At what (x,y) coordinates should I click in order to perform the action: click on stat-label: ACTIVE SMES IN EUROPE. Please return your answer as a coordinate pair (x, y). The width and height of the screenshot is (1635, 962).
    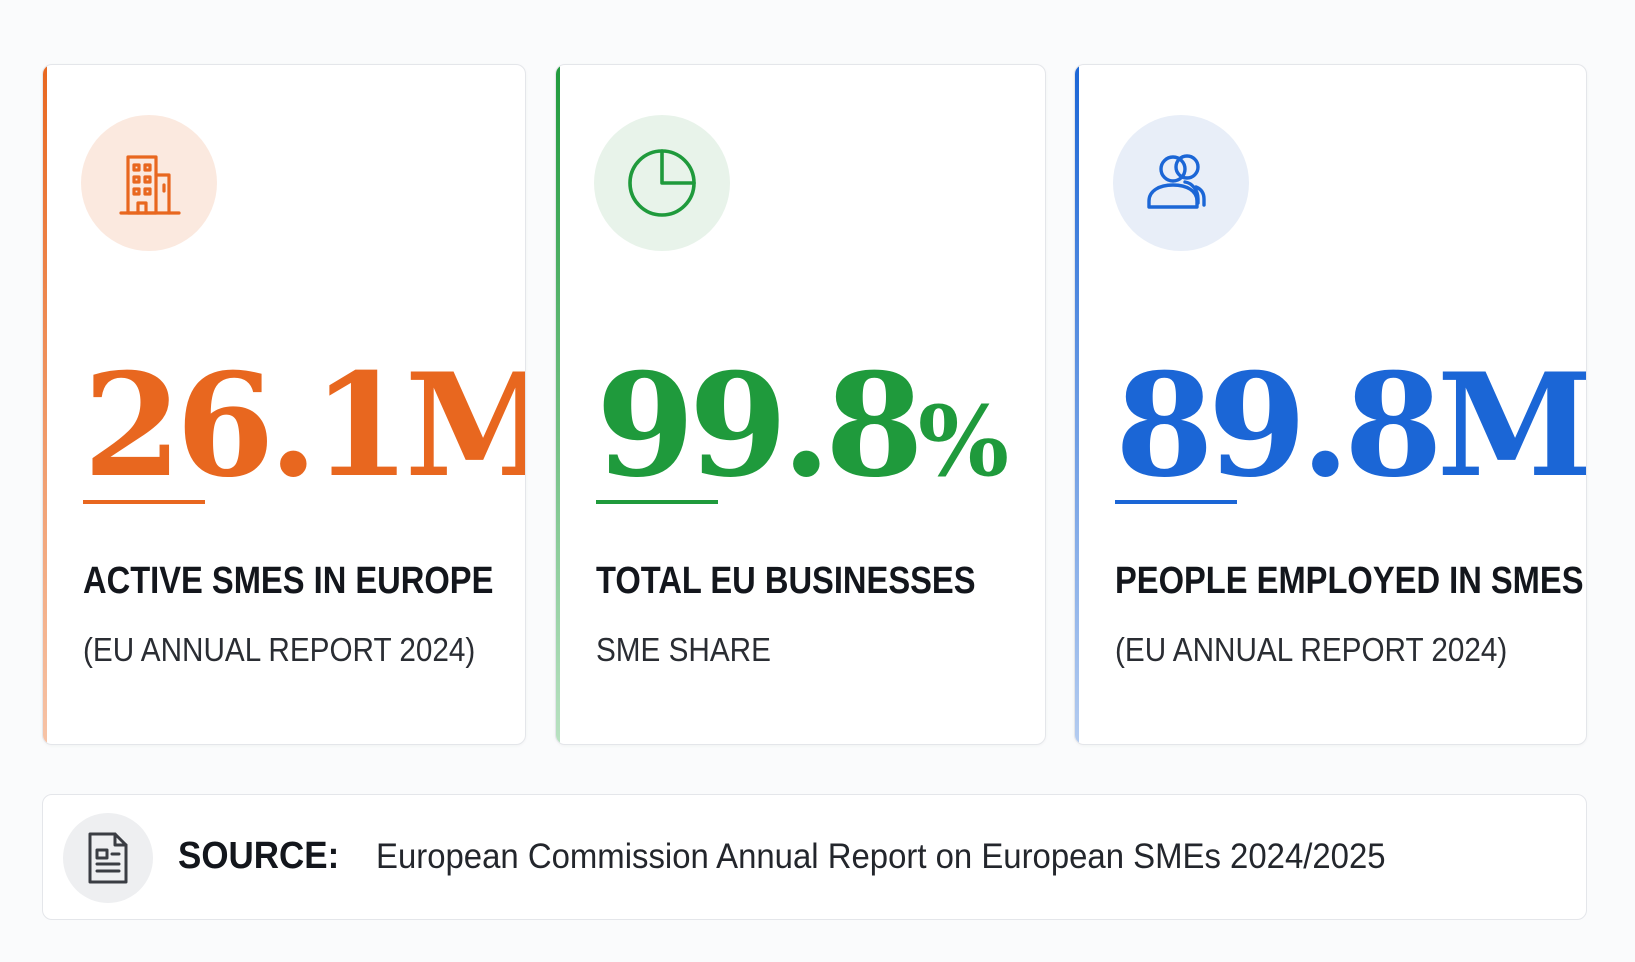
    Looking at the image, I should click on (288, 581).